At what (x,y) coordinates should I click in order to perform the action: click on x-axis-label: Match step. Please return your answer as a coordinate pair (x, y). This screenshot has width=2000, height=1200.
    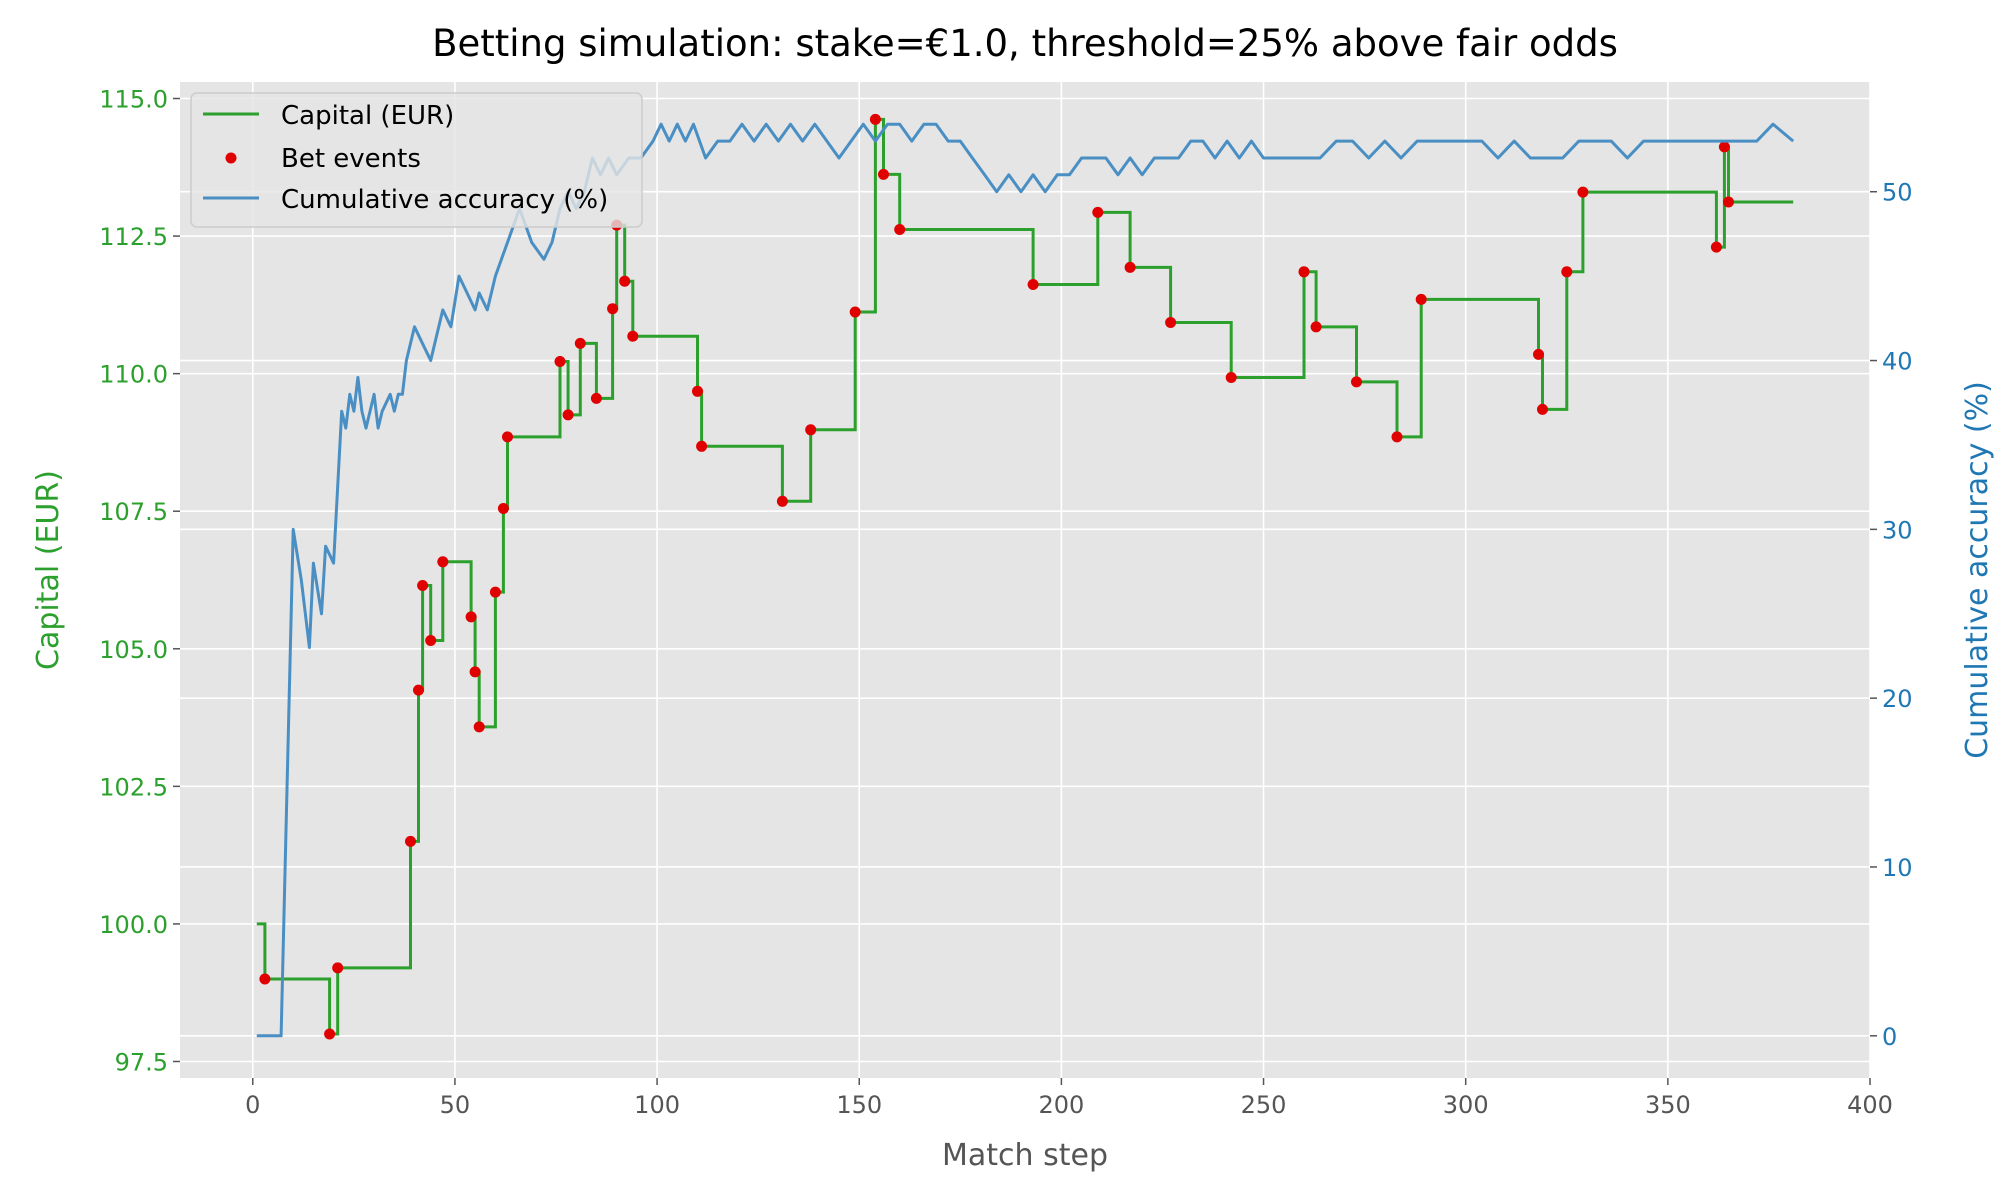
    Looking at the image, I should click on (1025, 1155).